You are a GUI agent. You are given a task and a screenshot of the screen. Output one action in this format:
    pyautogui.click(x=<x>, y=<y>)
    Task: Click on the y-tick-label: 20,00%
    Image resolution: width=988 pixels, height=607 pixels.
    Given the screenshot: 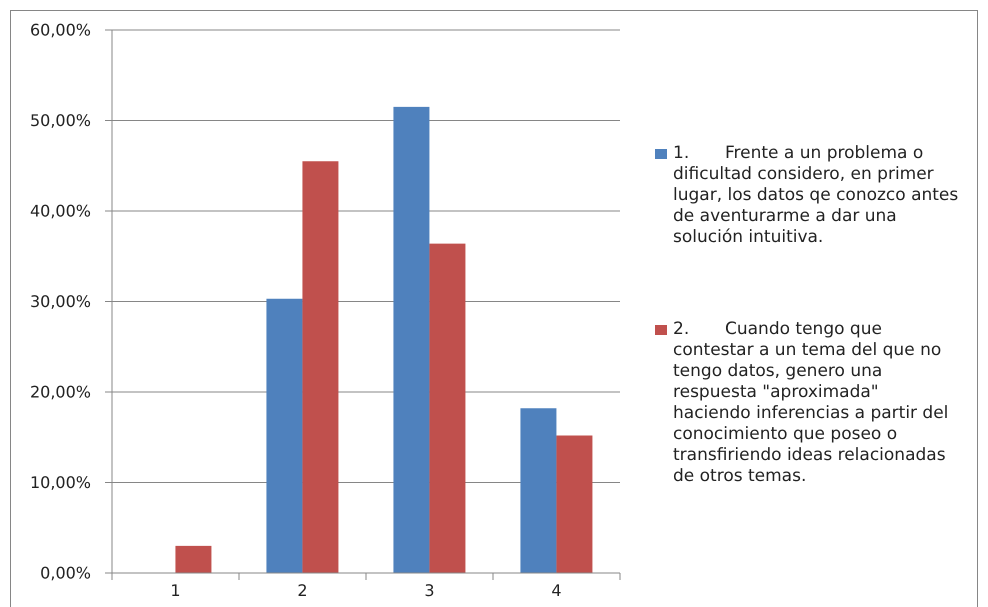 What is the action you would take?
    pyautogui.click(x=60, y=392)
    